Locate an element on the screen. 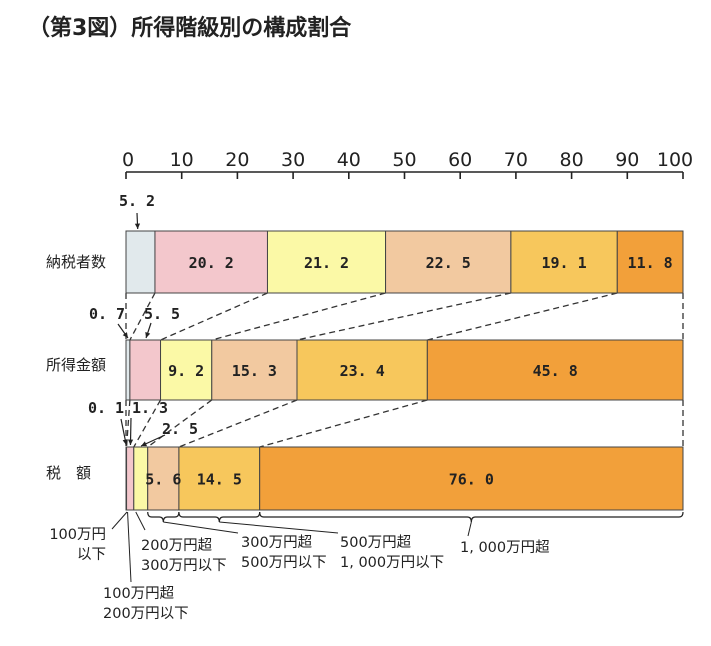 This screenshot has width=711, height=646. category-label: 納税者数 is located at coordinates (76, 262).